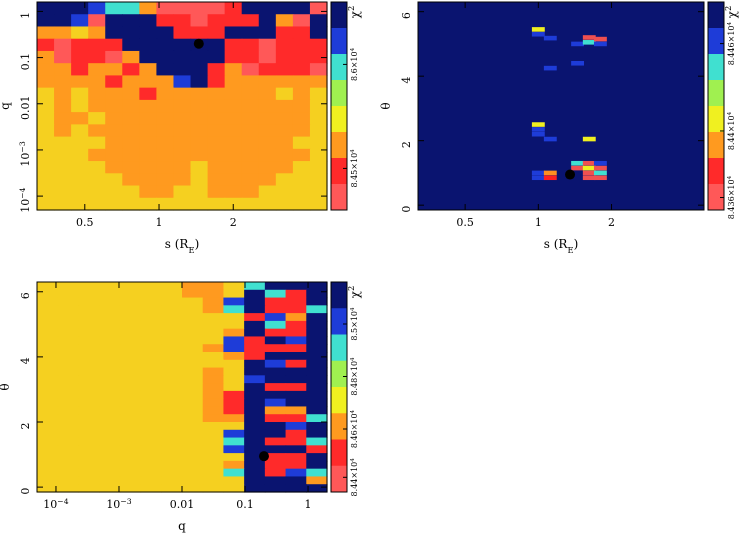 Image resolution: width=754 pixels, height=537 pixels. What do you see at coordinates (561, 246) in the screenshot?
I see `x-axis-label: s (RE)` at bounding box center [561, 246].